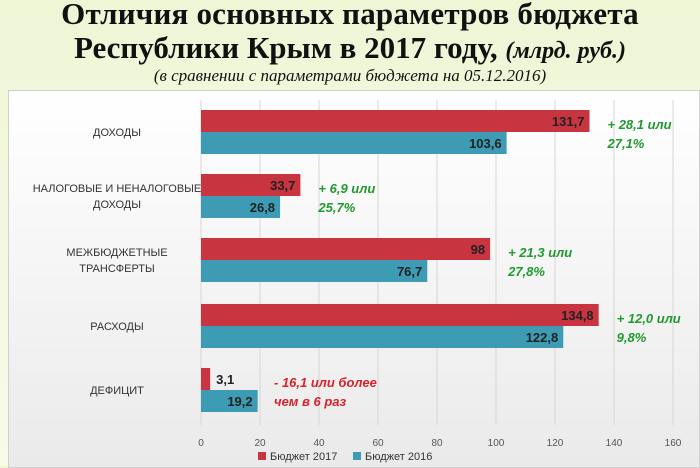 The image size is (700, 468). What do you see at coordinates (526, 271) in the screenshot?
I see `change-annotation: 27,8%` at bounding box center [526, 271].